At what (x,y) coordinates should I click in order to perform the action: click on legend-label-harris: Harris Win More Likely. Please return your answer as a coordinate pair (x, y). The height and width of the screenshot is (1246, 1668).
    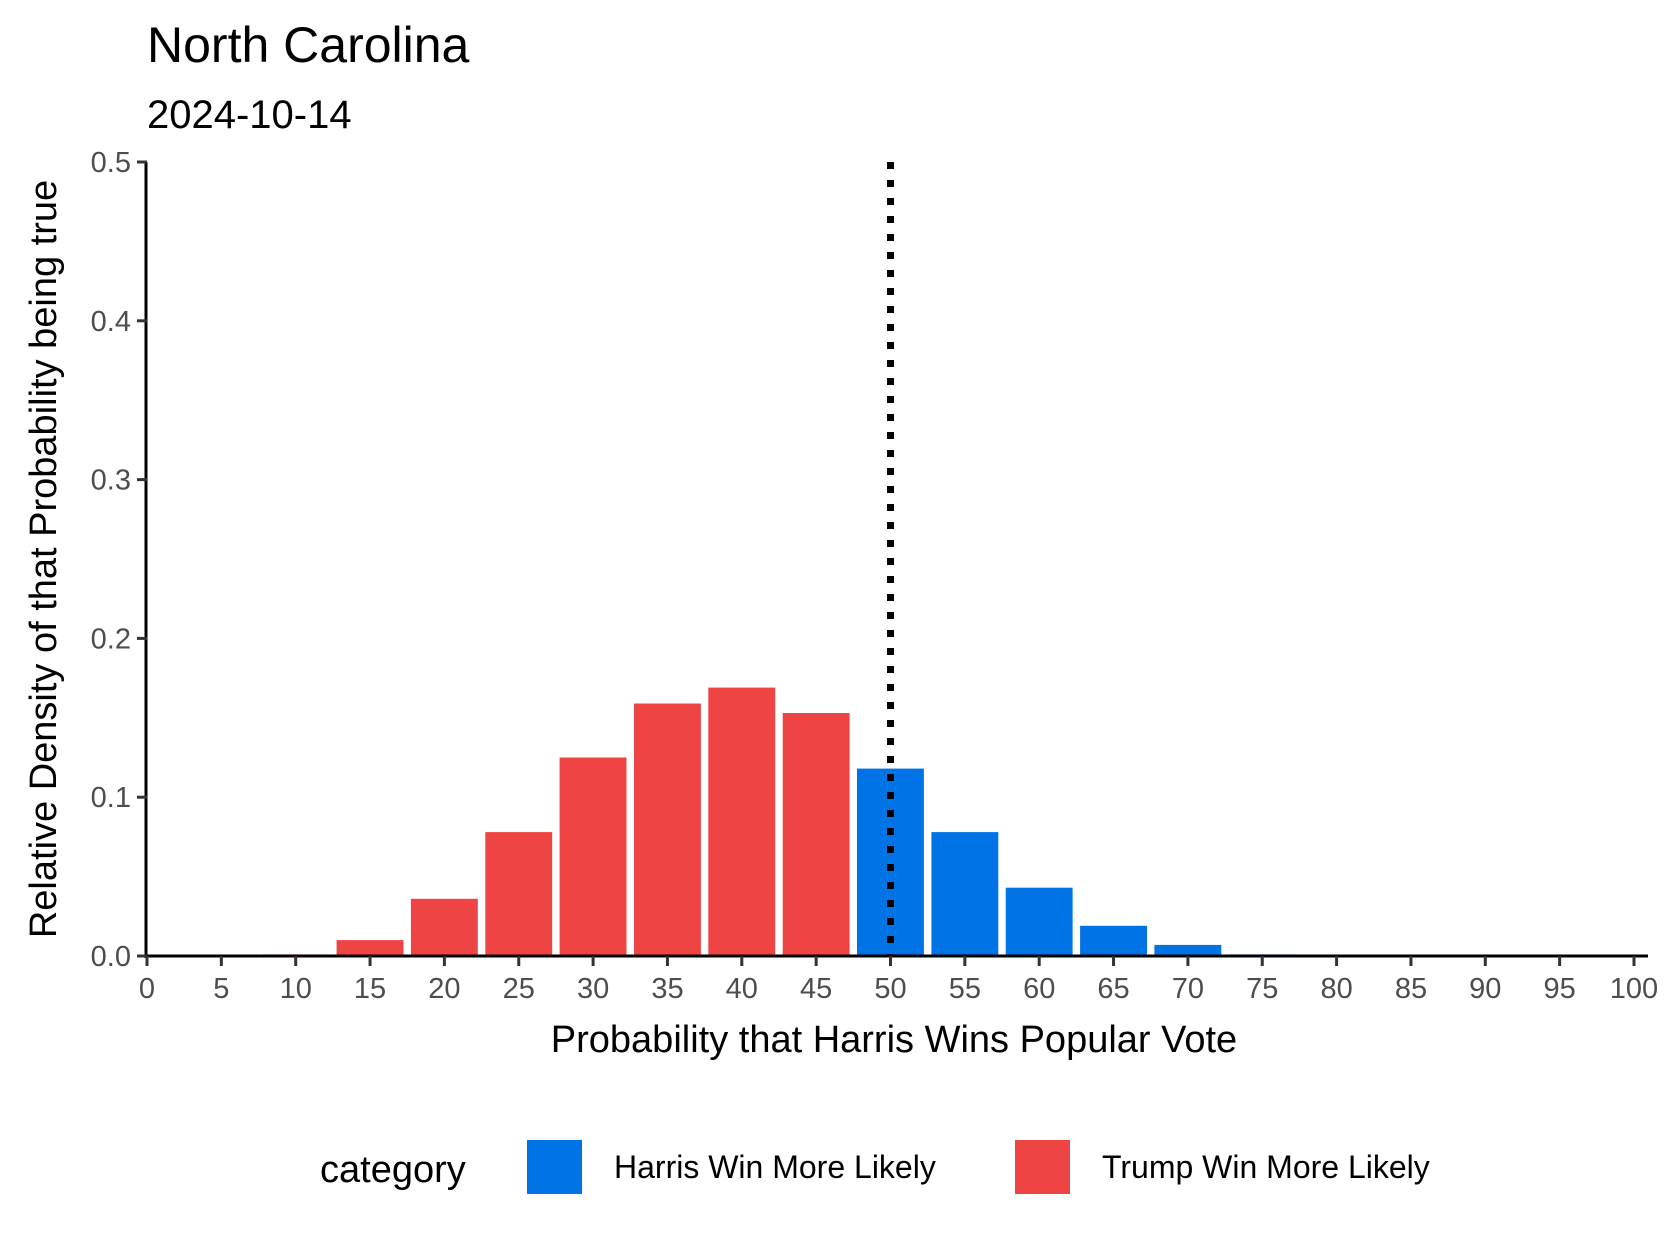
    Looking at the image, I should click on (775, 1167).